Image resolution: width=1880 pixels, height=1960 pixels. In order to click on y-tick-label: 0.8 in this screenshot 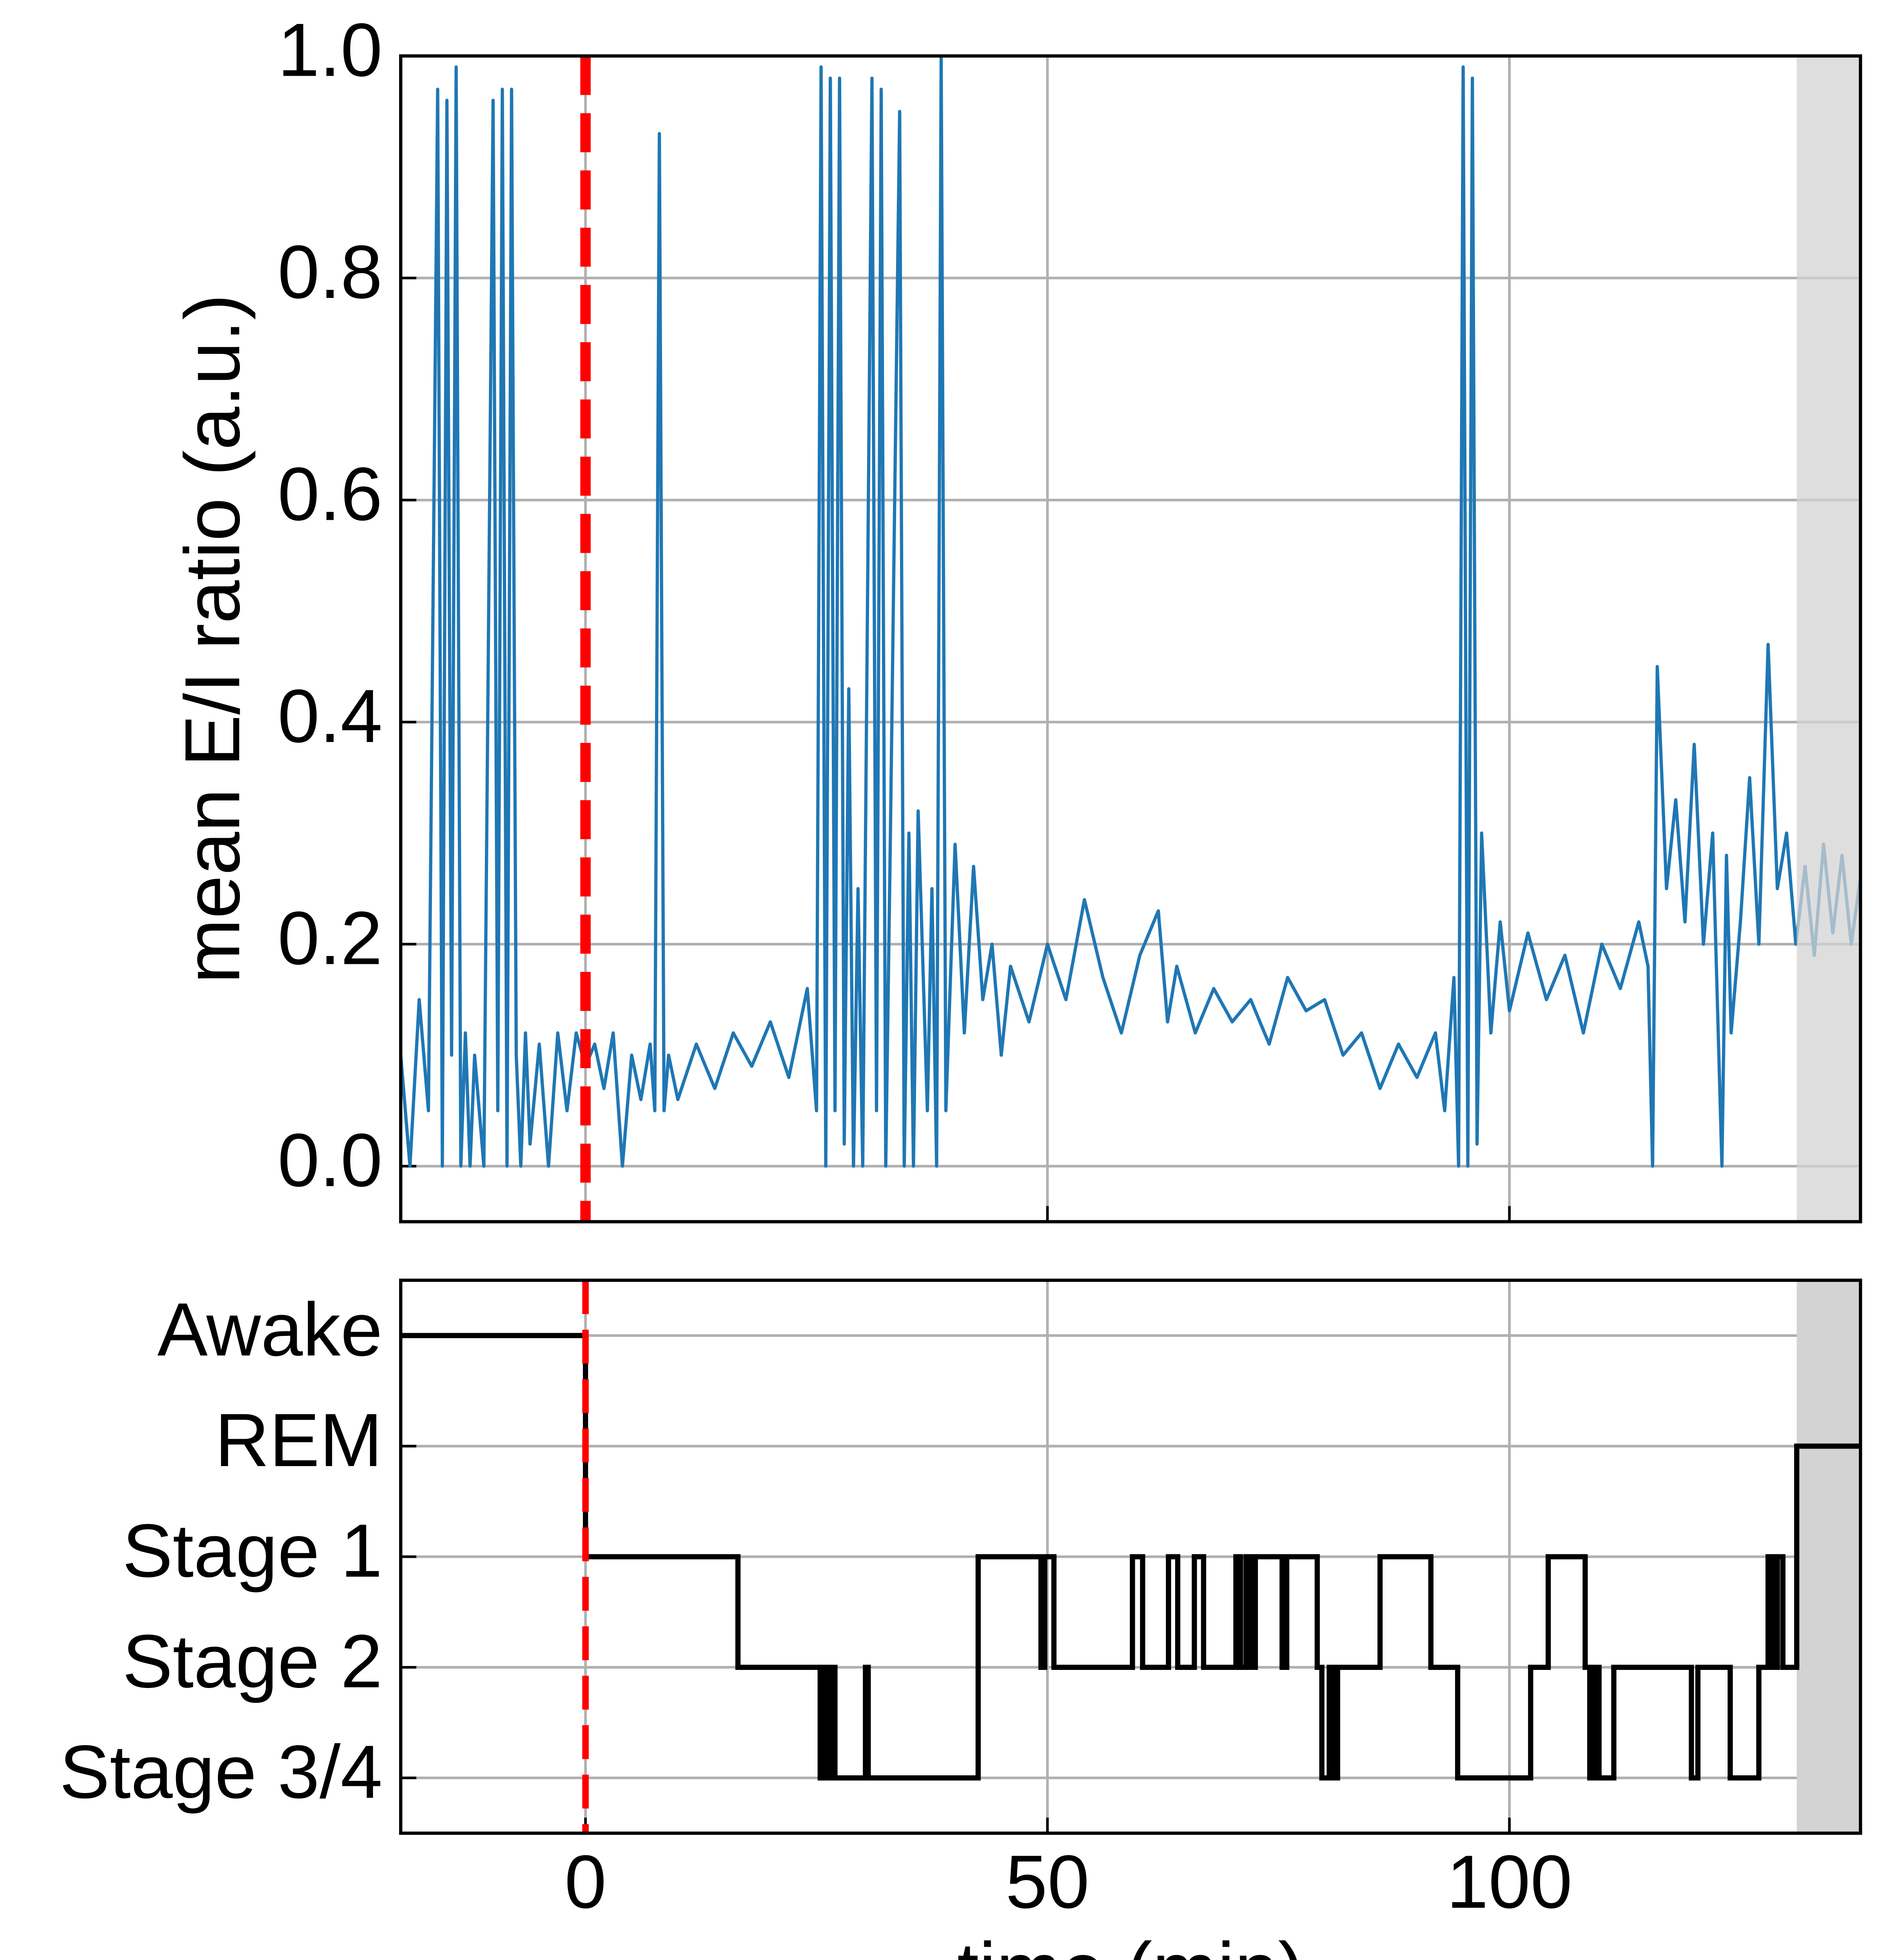, I will do `click(330, 272)`.